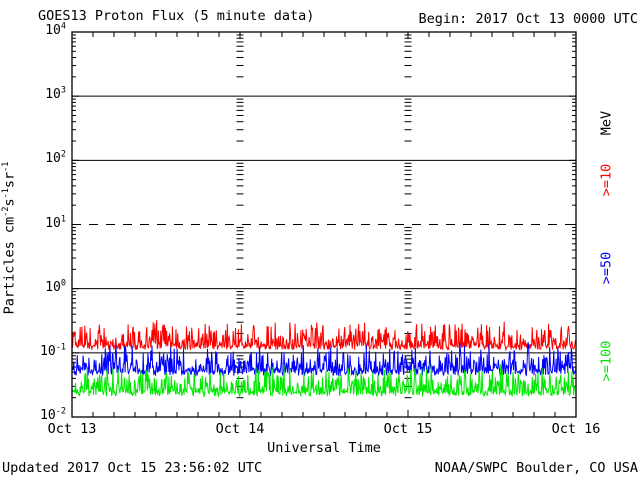 This screenshot has width=640, height=480. I want to click on updated-timestamp: Updated 2017 Oct 15 23:56:02 UTC, so click(132, 468).